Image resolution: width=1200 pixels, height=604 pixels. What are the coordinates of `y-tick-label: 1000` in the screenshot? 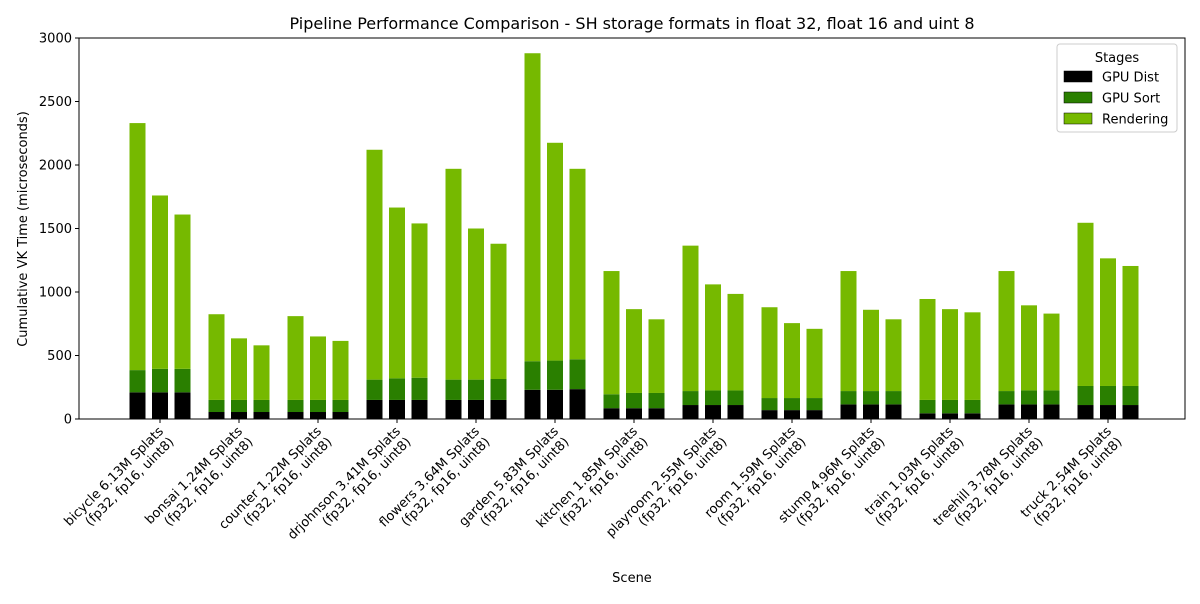 It's located at (55, 293).